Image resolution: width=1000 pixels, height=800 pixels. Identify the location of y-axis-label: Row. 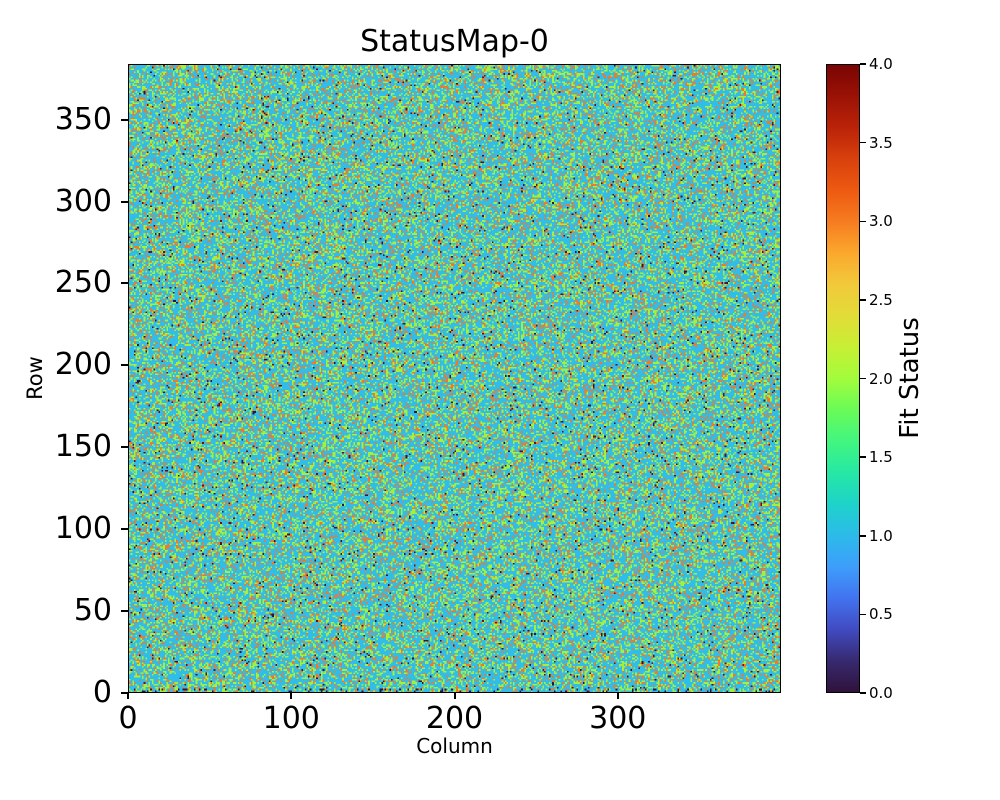
(35, 378).